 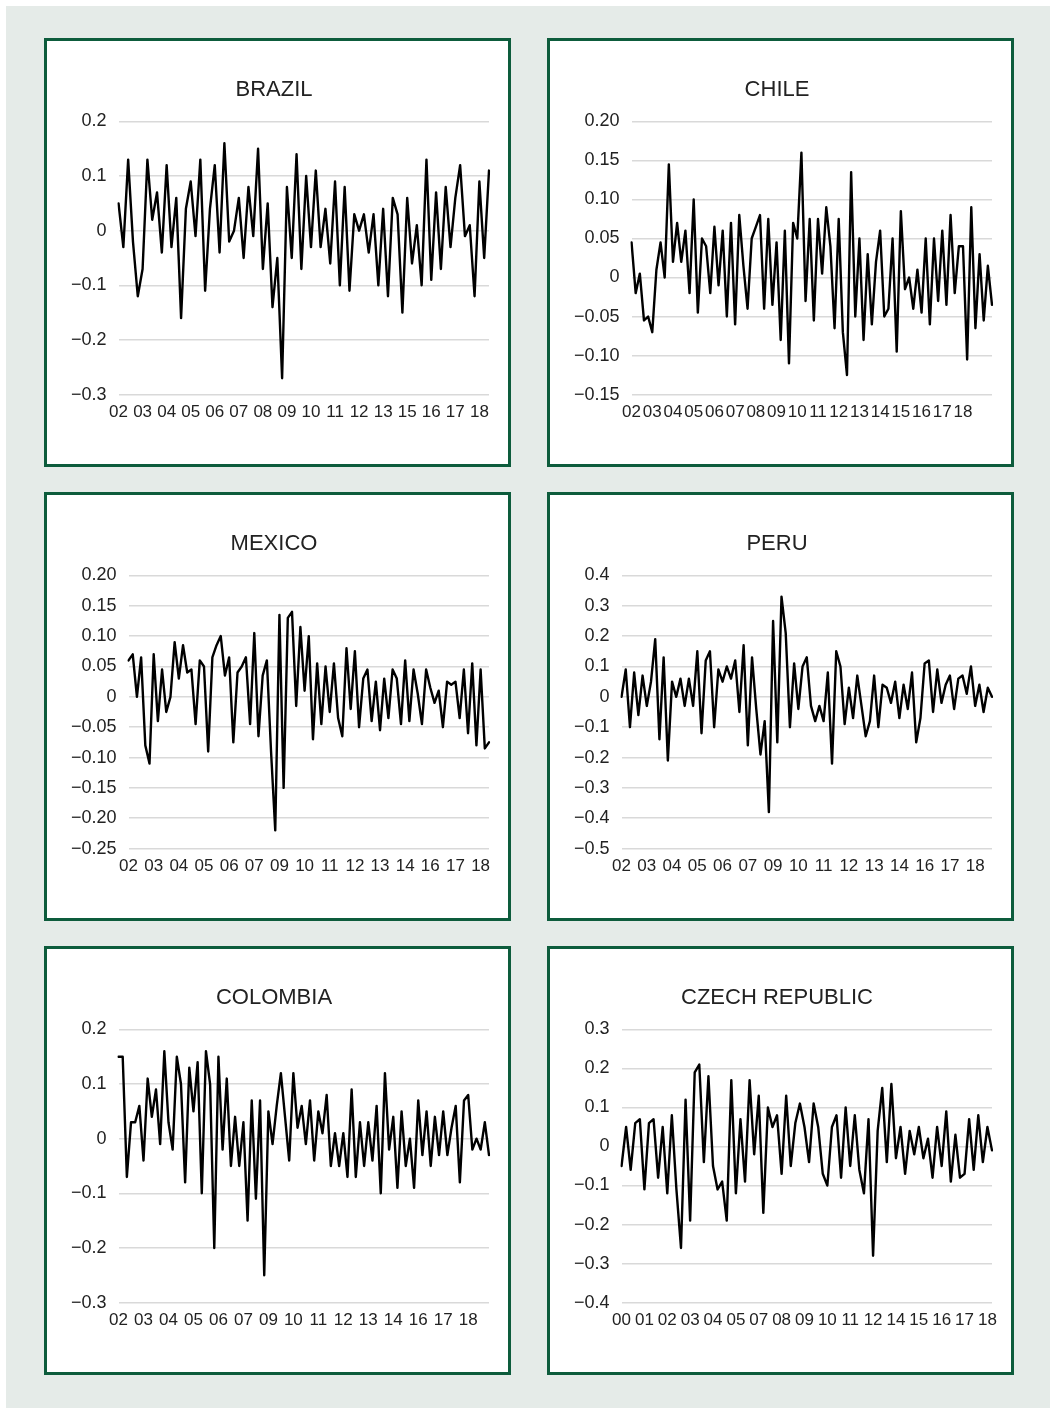 What do you see at coordinates (94, 817) in the screenshot?
I see `y-tick-label: −0.20` at bounding box center [94, 817].